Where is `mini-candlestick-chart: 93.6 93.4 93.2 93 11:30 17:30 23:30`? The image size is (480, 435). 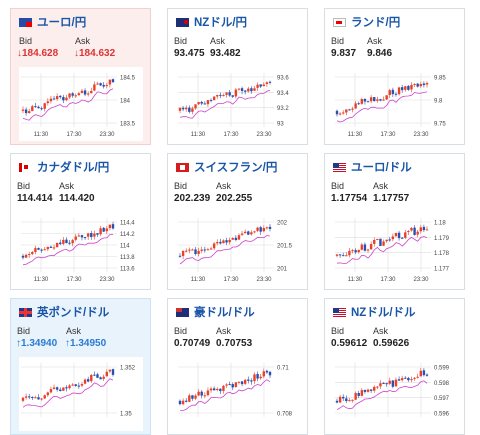
mini-candlestick-chart: 93.6 93.4 93.2 93 11:30 17:30 23:30 is located at coordinates (238, 104).